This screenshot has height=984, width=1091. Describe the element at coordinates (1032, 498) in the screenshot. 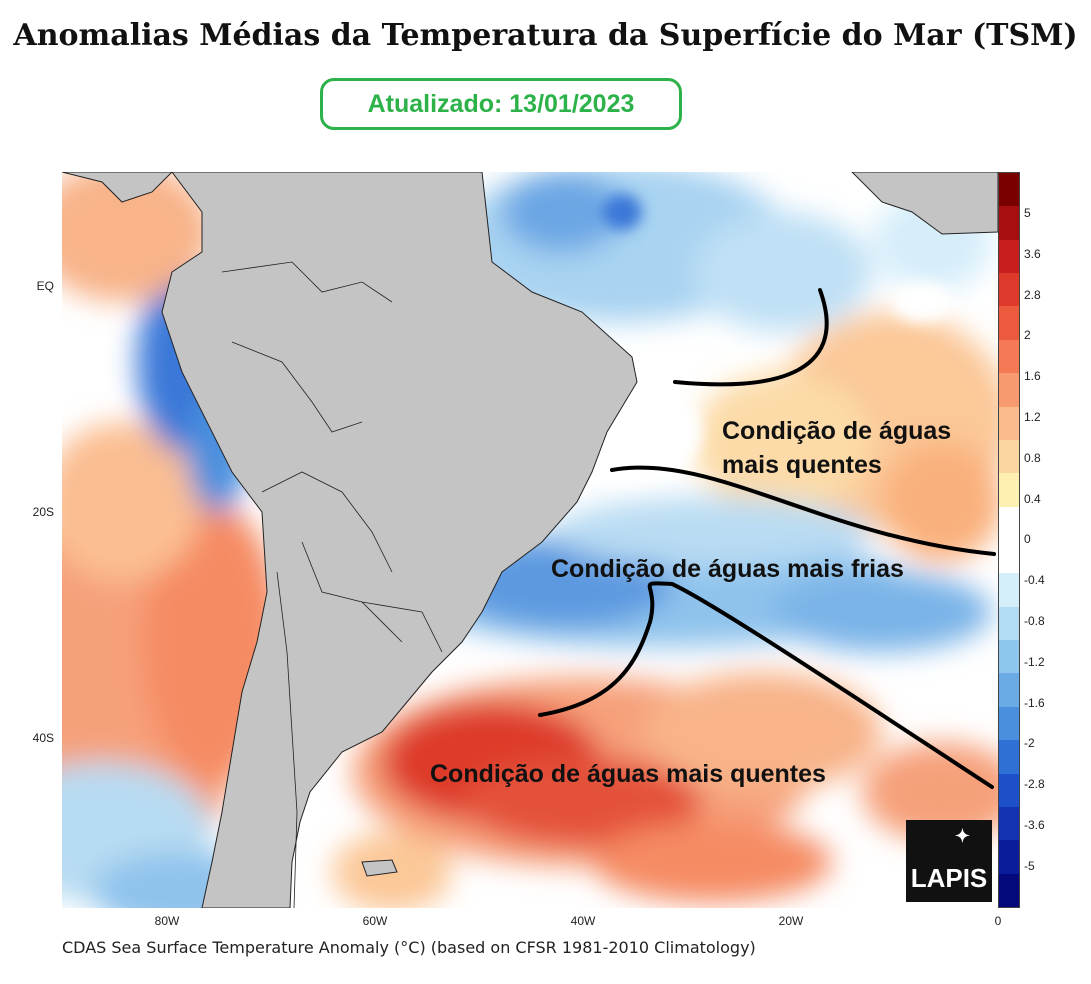

I see `colorbar-tick-label: 0.4` at that location.